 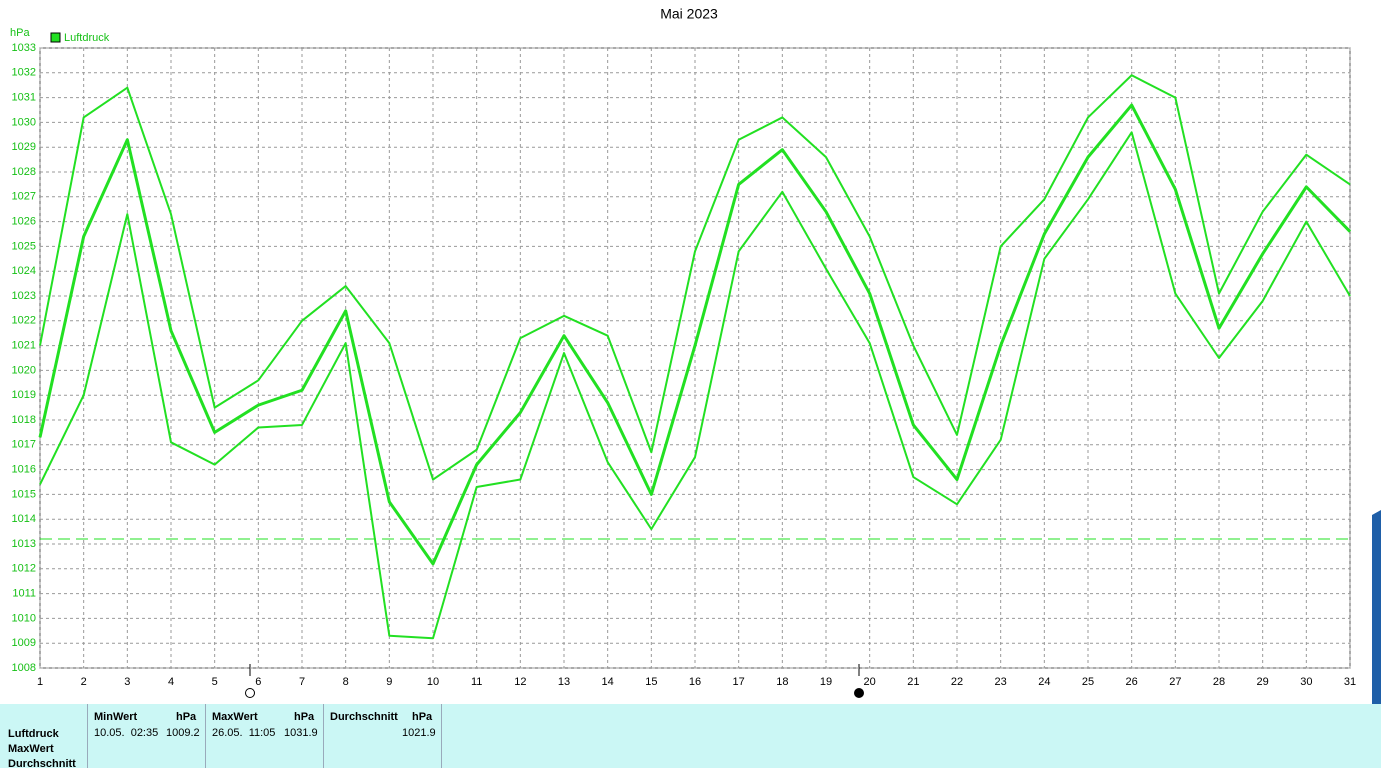 What do you see at coordinates (1350, 682) in the screenshot?
I see `x-tick-label: 31` at bounding box center [1350, 682].